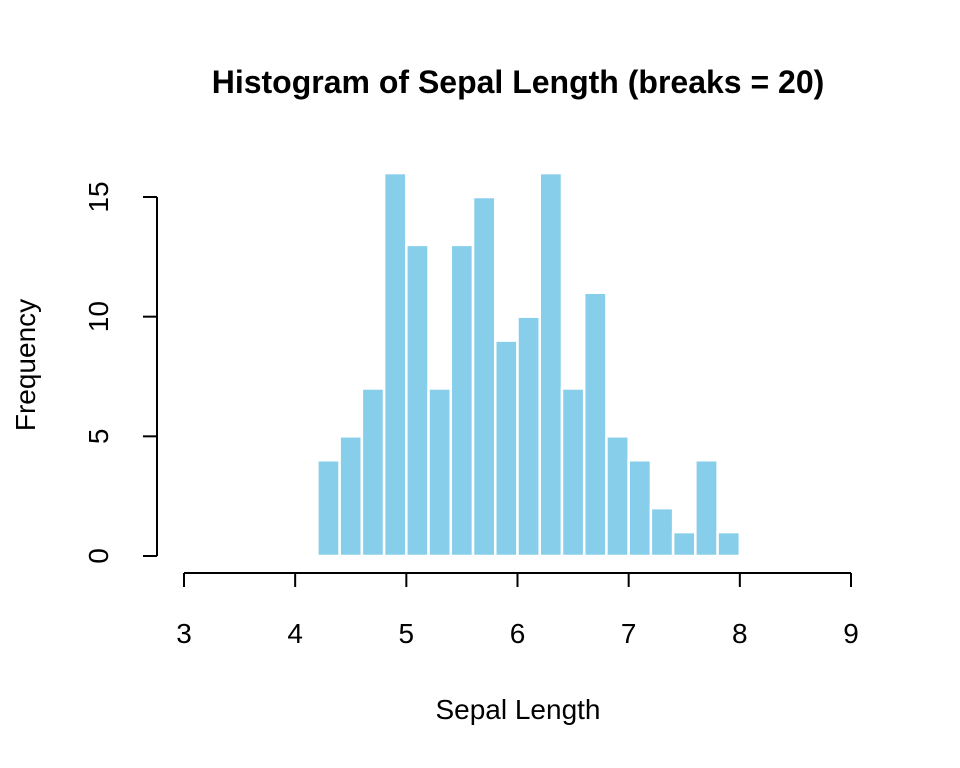 The width and height of the screenshot is (960, 768). Describe the element at coordinates (98, 437) in the screenshot. I see `y-tick-label: 5` at that location.